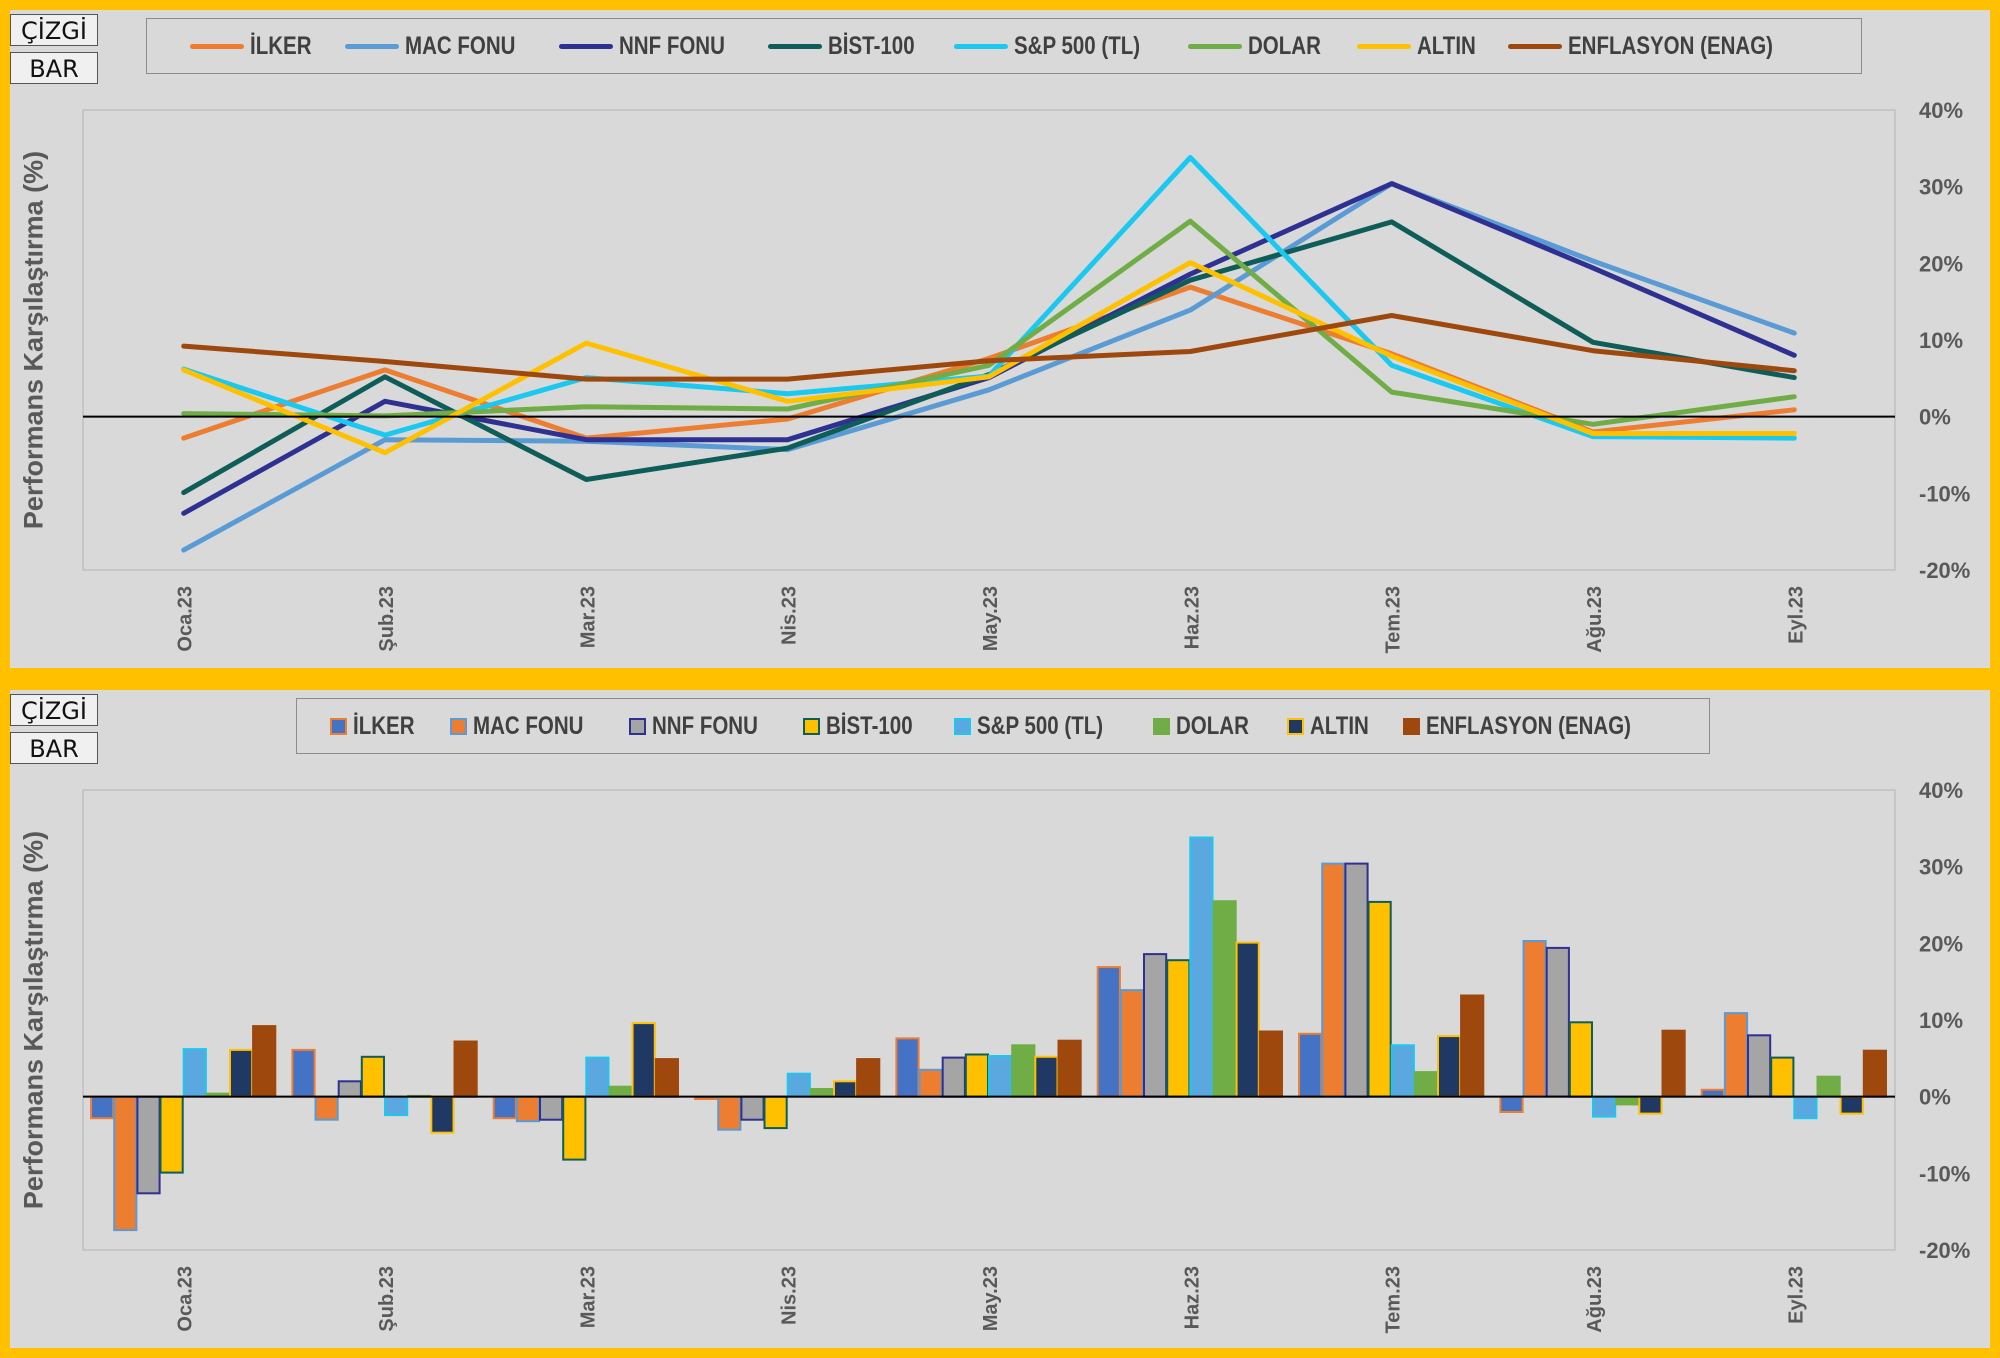  I want to click on legend-label: NNF FONU, so click(705, 725).